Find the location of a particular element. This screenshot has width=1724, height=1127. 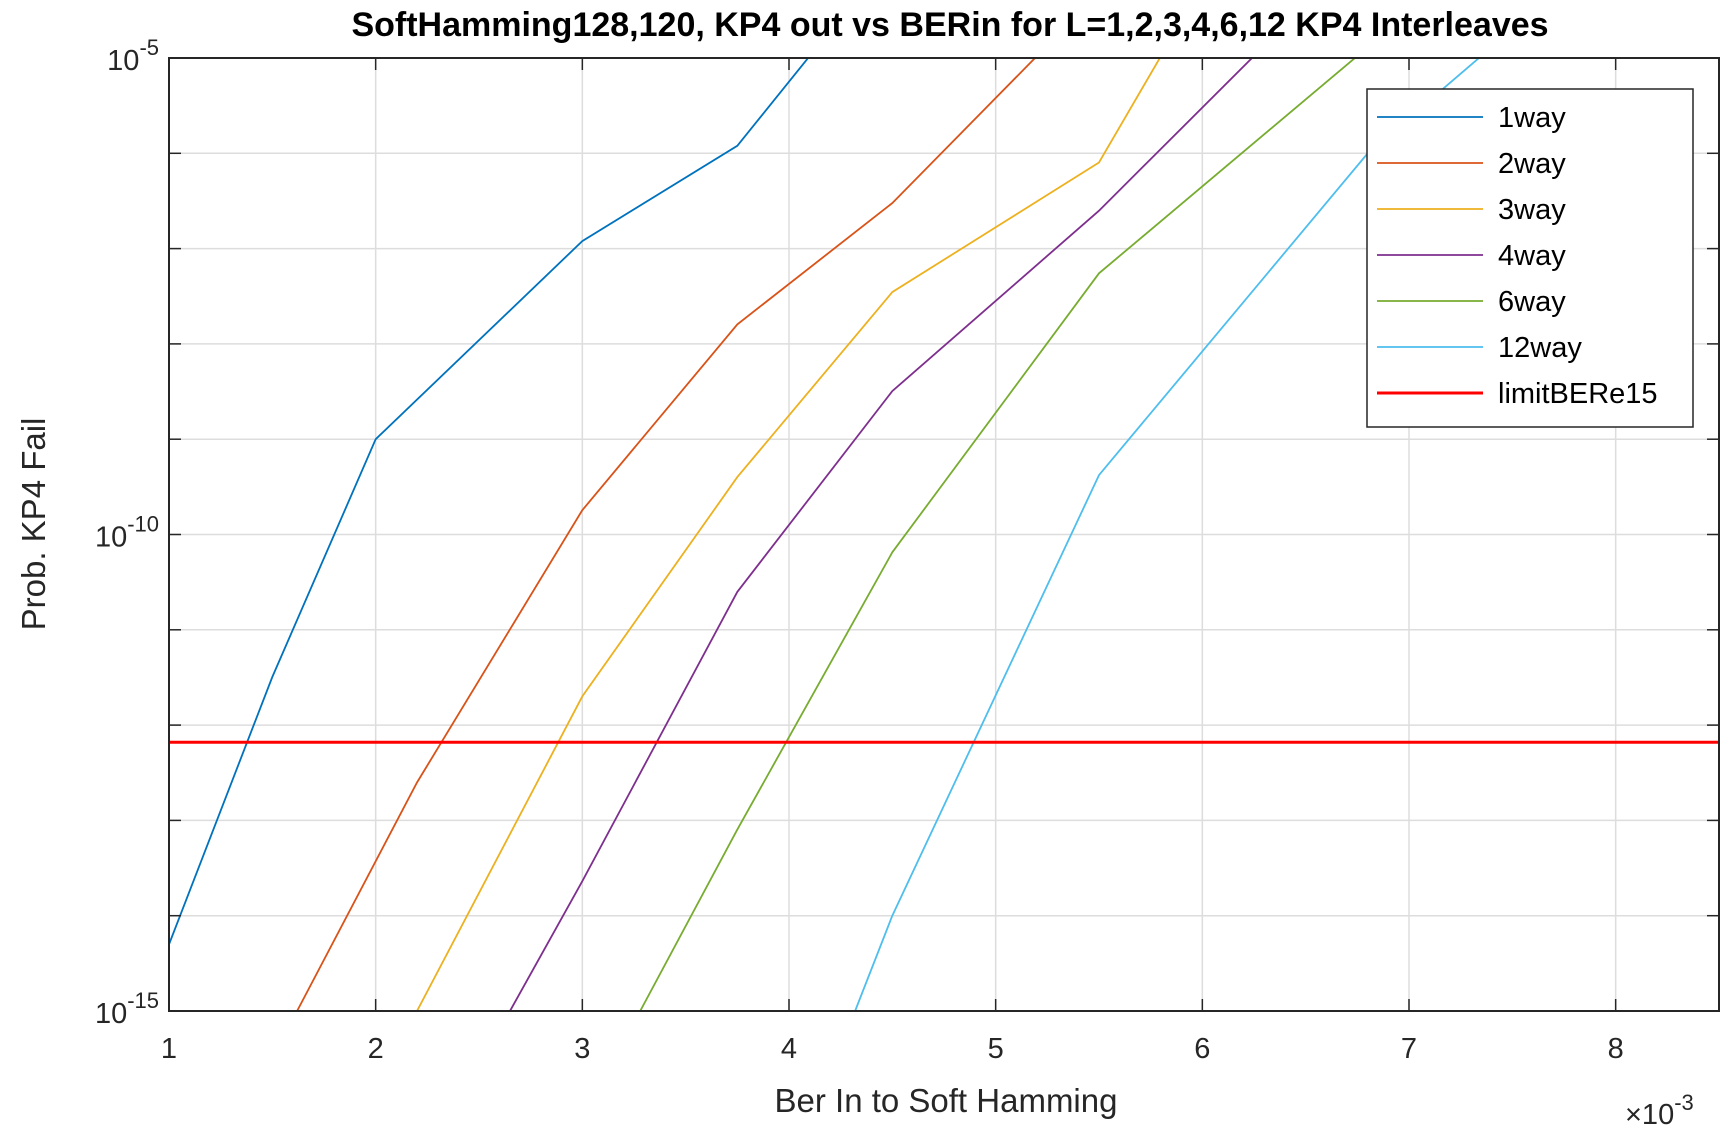

x-multiplier-exponent: -3 is located at coordinates (1684, 1102).